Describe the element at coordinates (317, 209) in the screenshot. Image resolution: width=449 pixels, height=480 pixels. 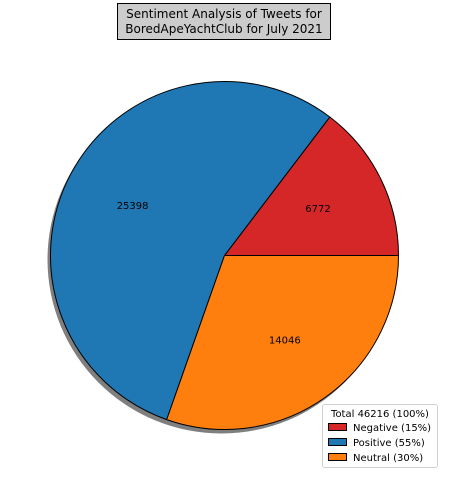
I see `value-label-negative: 6772` at that location.